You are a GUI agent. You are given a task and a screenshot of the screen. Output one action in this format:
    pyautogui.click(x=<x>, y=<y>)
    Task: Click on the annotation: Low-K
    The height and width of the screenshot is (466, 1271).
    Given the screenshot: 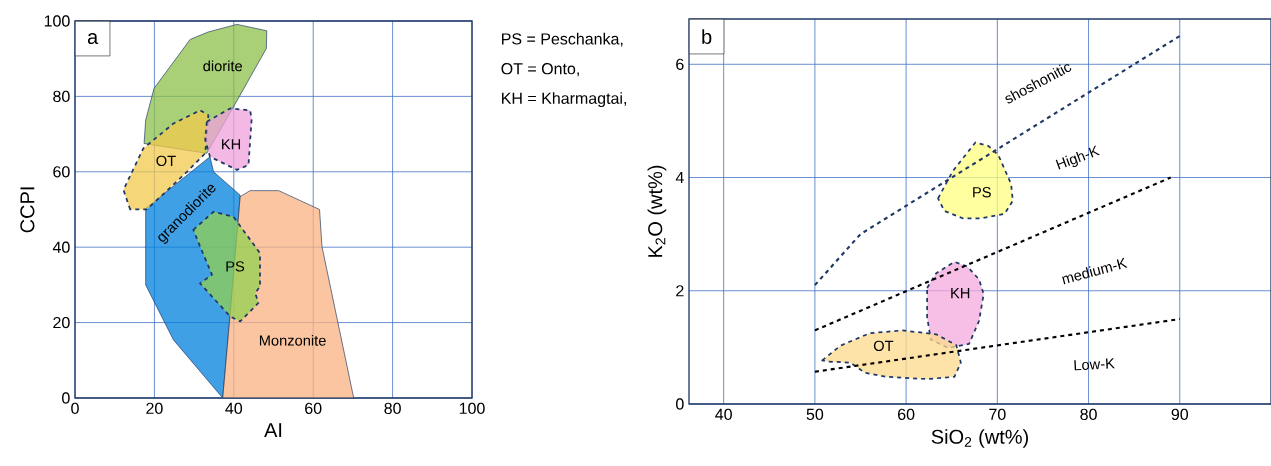 What is the action you would take?
    pyautogui.click(x=1094, y=364)
    